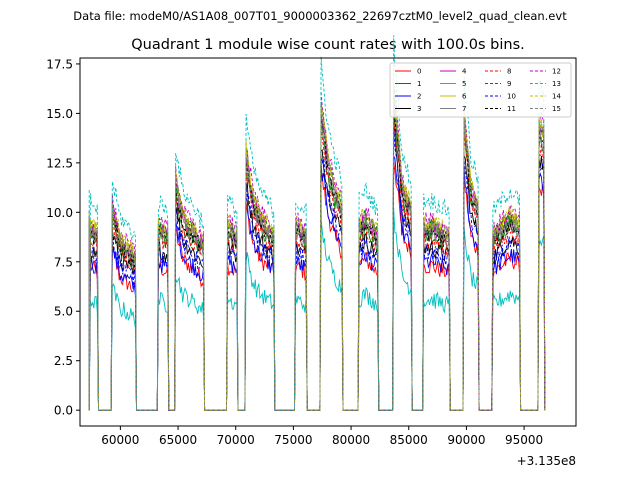 The width and height of the screenshot is (640, 480). I want to click on x-tick-label: 90000, so click(466, 440).